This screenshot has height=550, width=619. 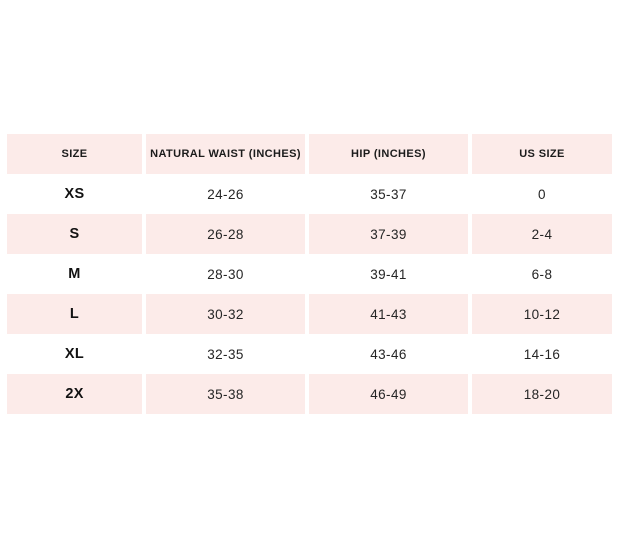 I want to click on size-cell: XS, so click(x=74, y=194).